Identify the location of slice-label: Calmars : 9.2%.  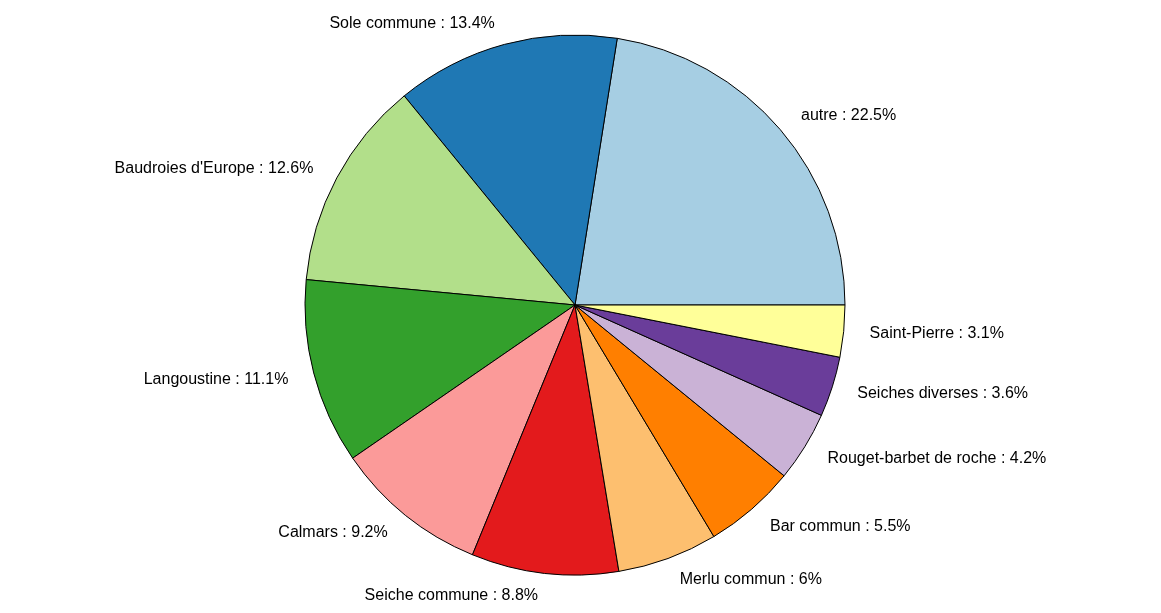
(333, 532).